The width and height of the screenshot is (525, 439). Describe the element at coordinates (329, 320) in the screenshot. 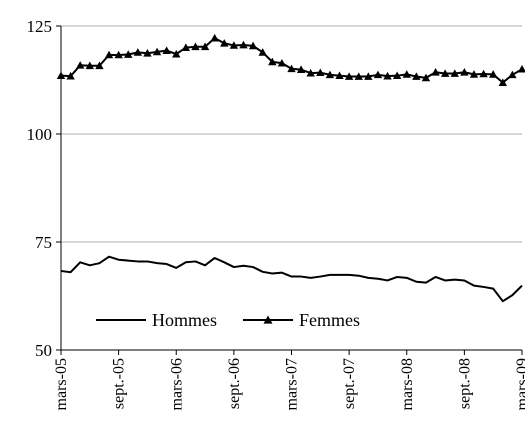

I see `legend-label-femmes: Femmes` at that location.